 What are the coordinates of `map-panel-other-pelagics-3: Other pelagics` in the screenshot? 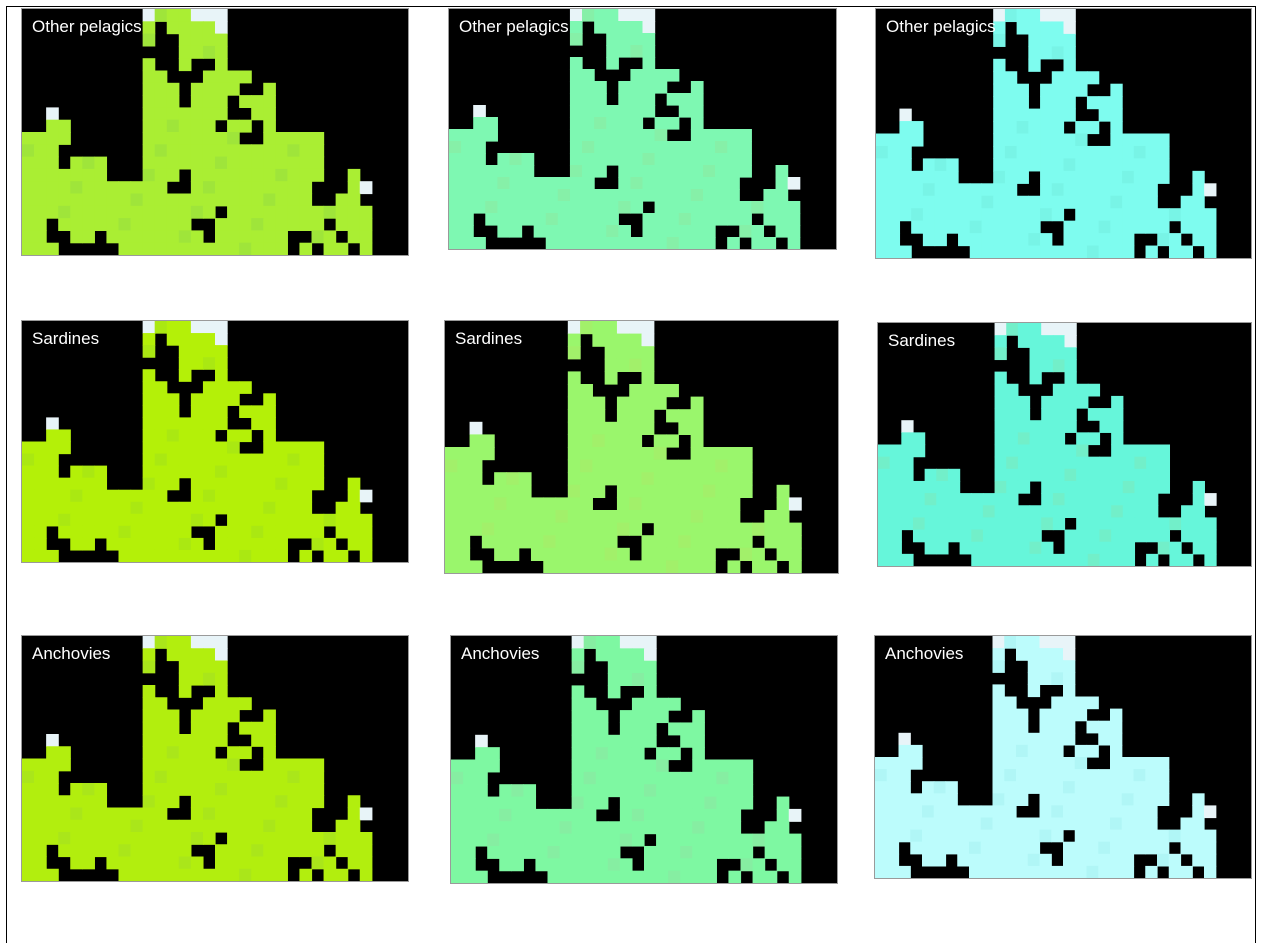 It's located at (1063, 133).